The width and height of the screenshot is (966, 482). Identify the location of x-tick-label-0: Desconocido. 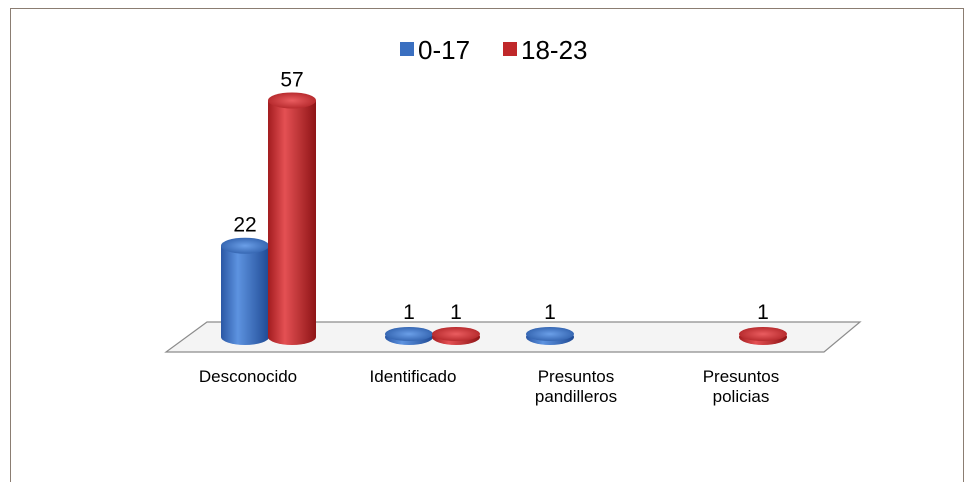
(248, 376).